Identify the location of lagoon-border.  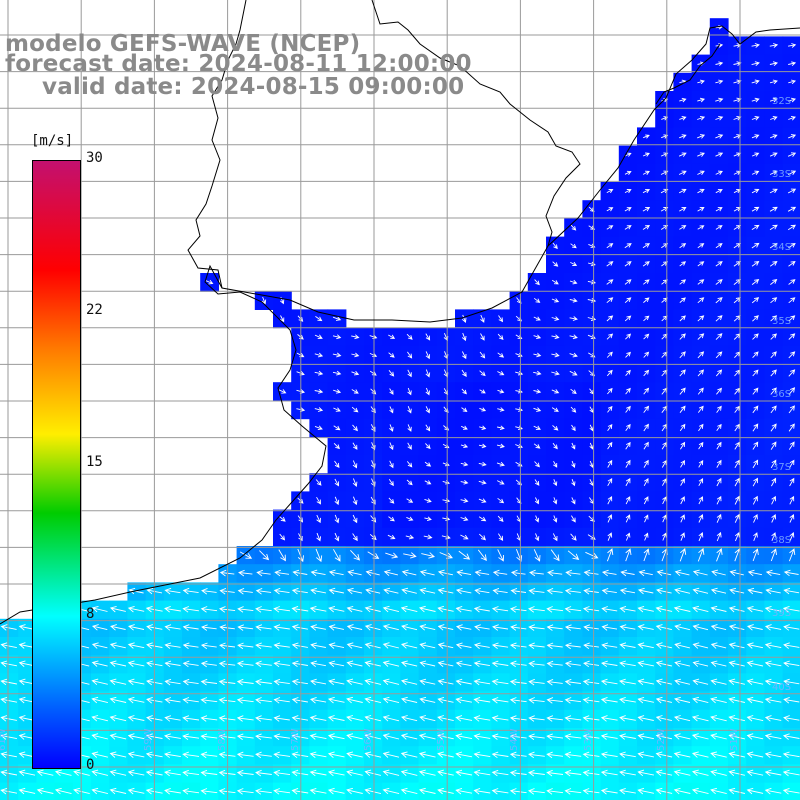
(688, 74).